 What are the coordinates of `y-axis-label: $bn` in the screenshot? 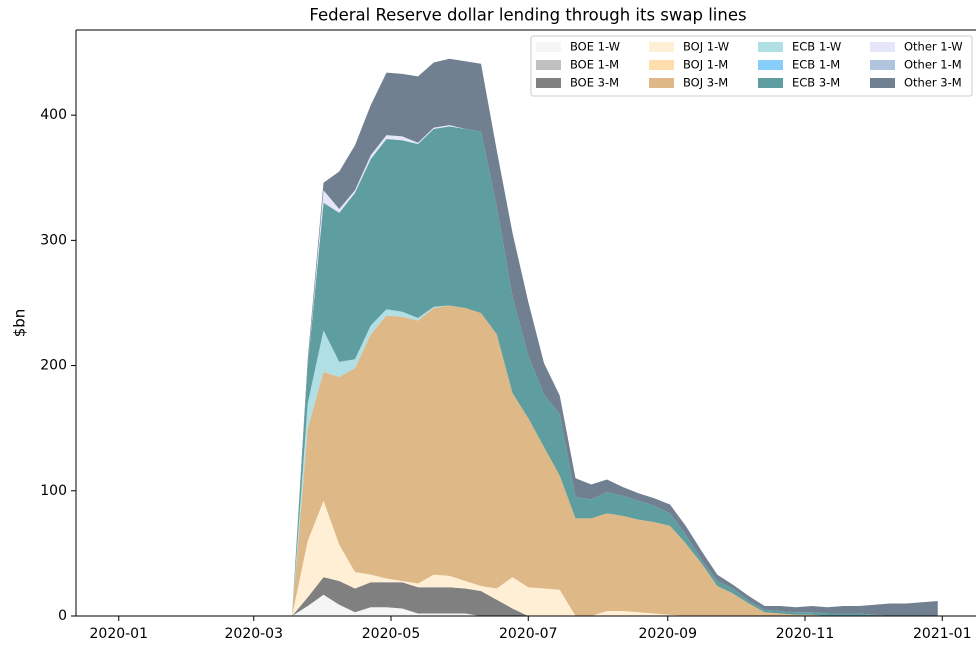 It's located at (20, 323).